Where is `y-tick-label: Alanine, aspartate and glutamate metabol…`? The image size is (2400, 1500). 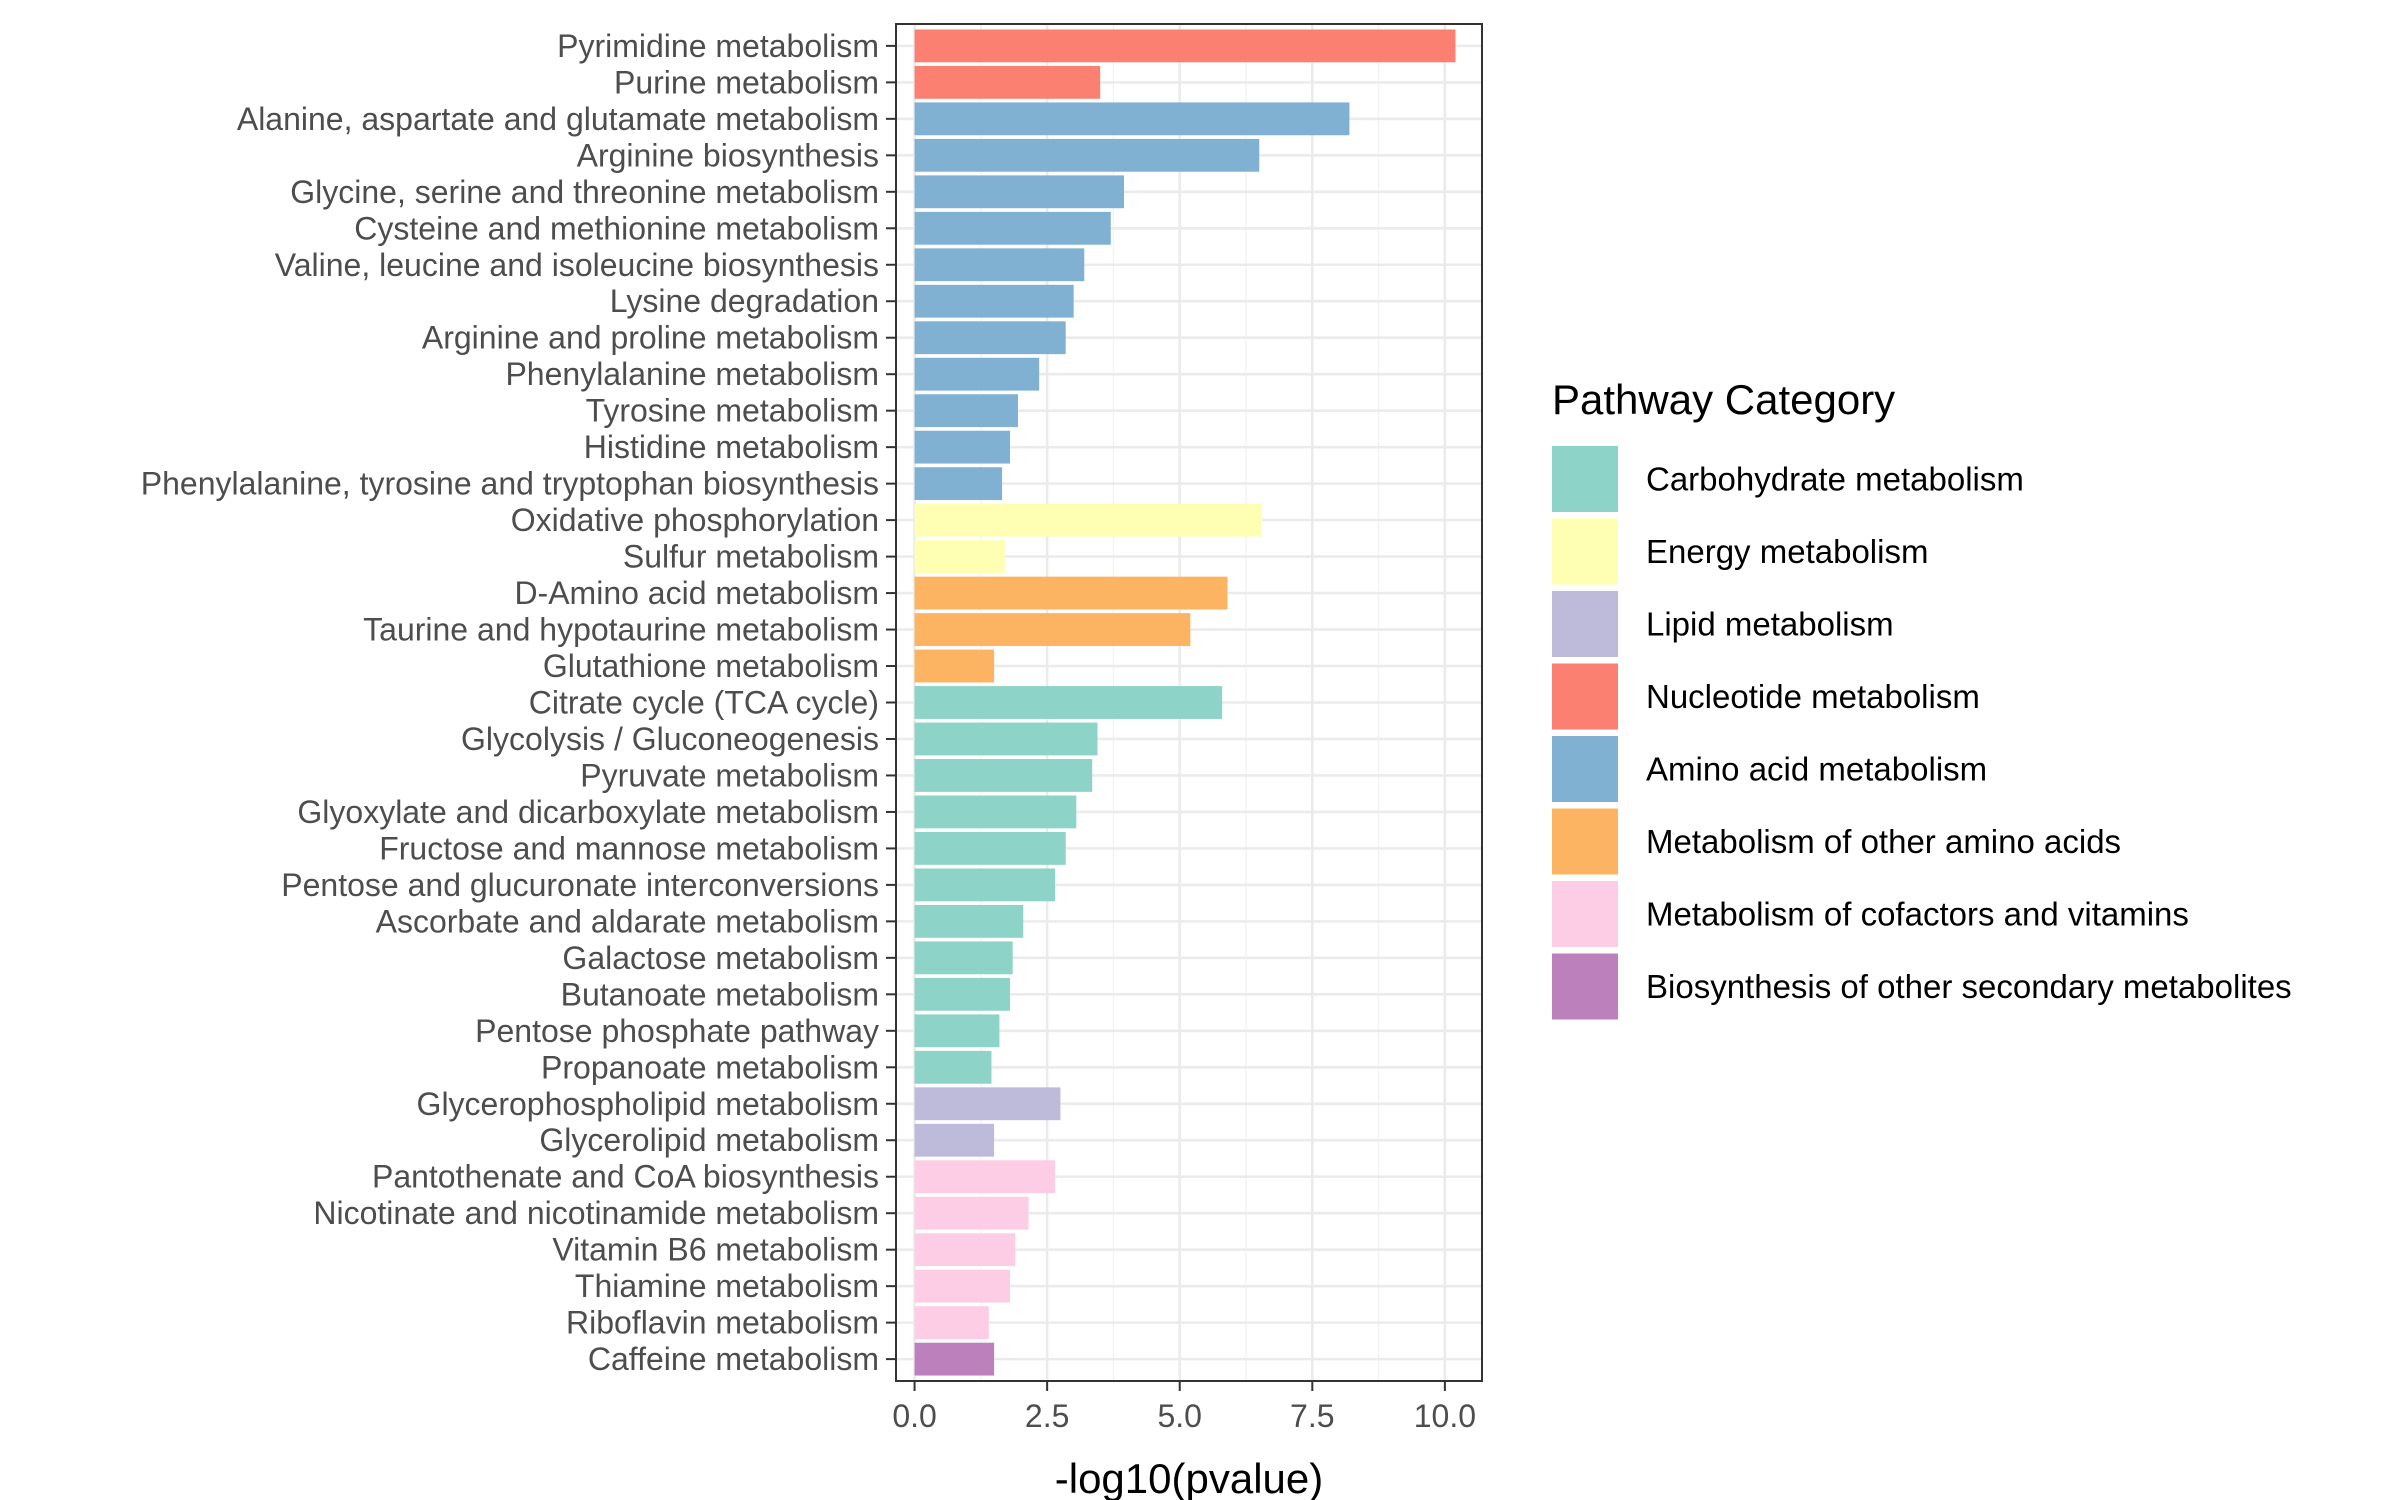
y-tick-label: Alanine, aspartate and glutamate metabol… is located at coordinates (558, 119).